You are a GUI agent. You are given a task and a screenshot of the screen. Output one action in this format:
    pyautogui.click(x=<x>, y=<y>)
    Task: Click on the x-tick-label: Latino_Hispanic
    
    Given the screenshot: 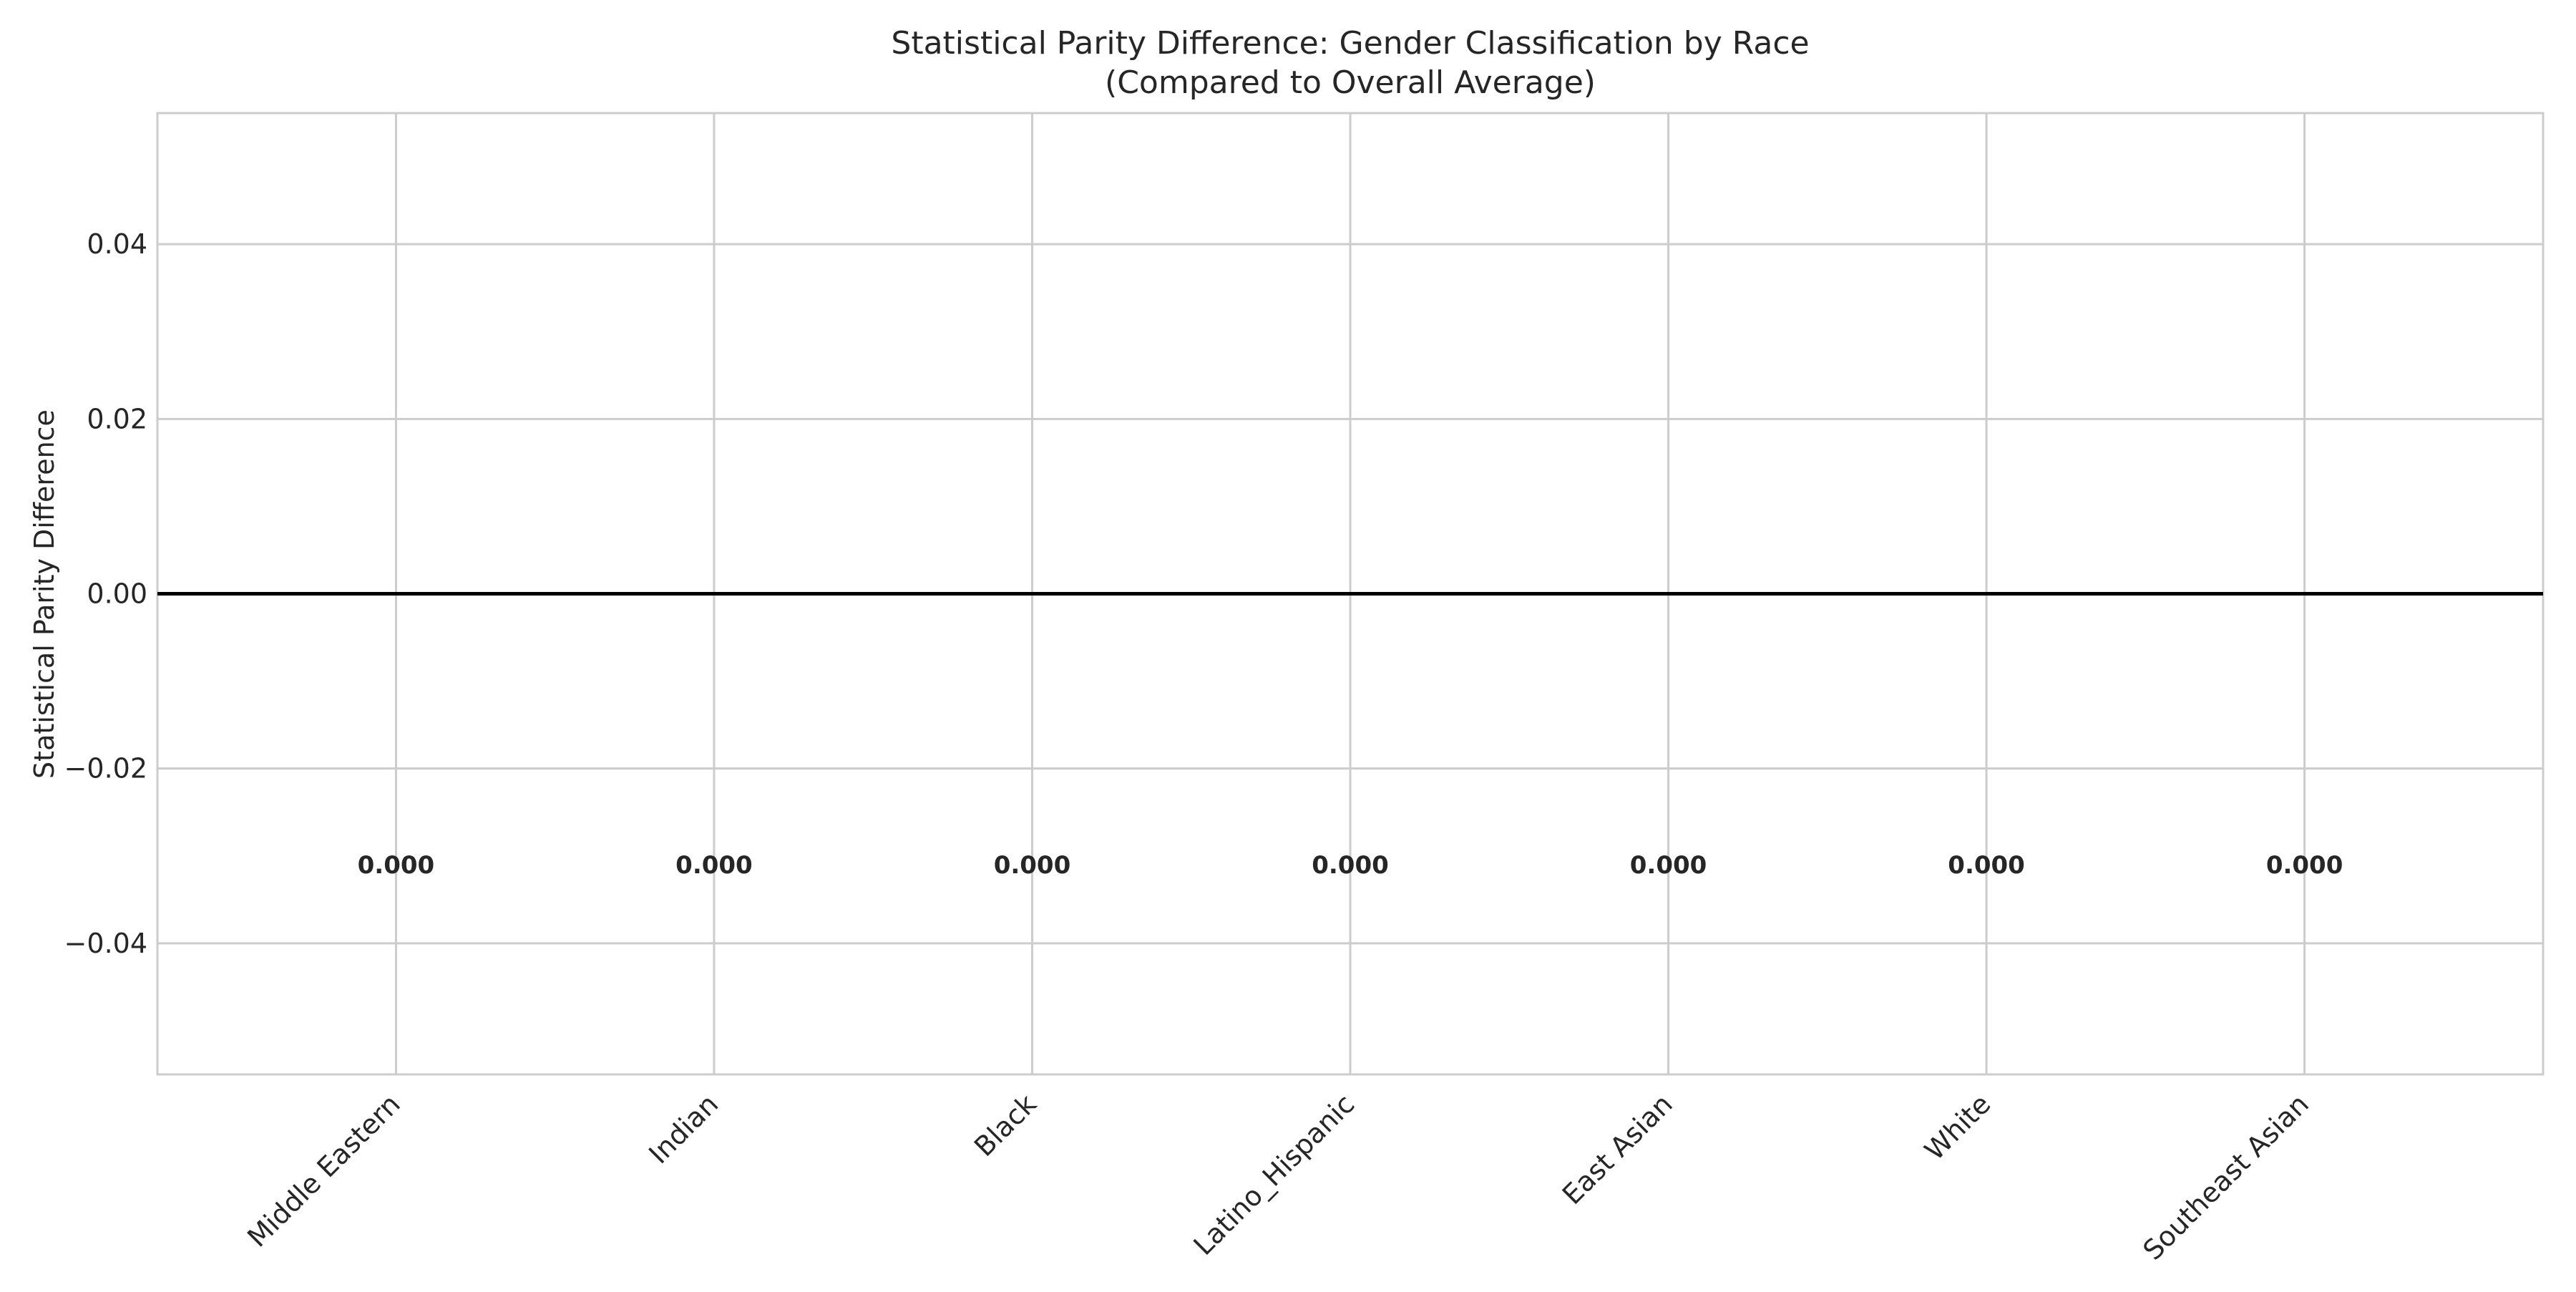 What is the action you would take?
    pyautogui.click(x=1273, y=1174)
    